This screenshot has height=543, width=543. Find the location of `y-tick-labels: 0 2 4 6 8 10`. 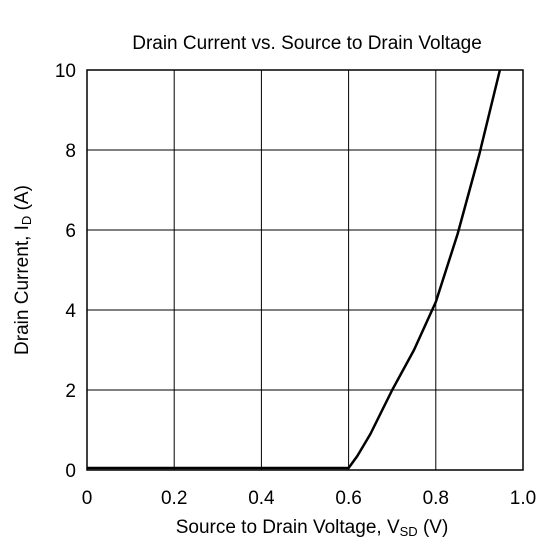

y-tick-labels: 0 2 4 6 8 10 is located at coordinates (66, 271).